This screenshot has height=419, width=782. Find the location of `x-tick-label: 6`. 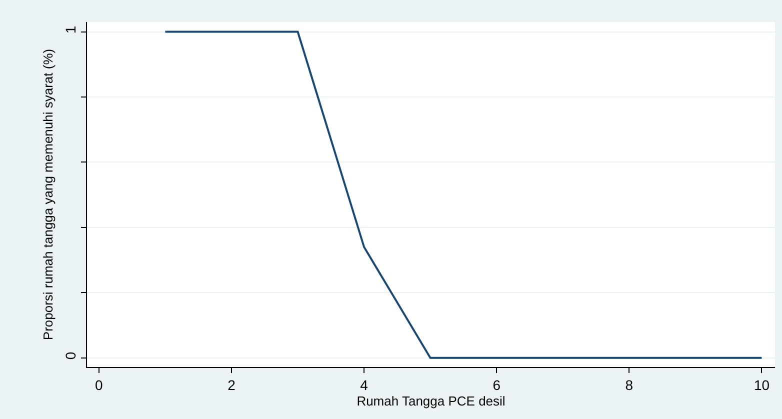

x-tick-label: 6 is located at coordinates (496, 384).